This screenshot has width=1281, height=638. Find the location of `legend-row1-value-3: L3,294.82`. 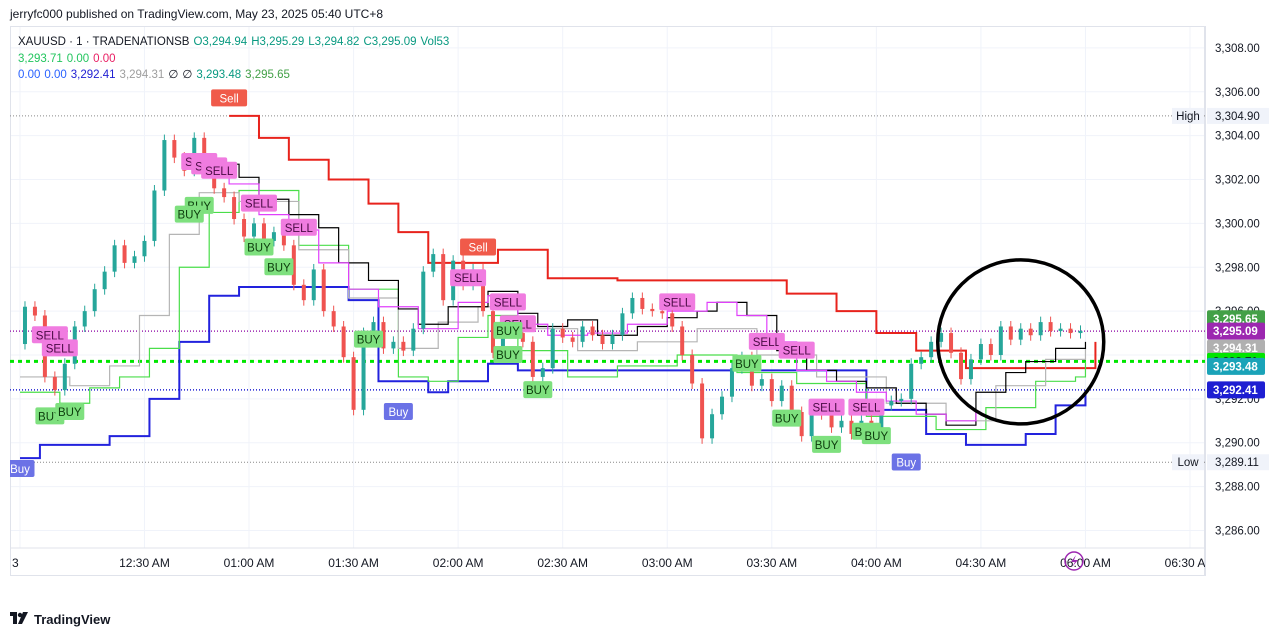

legend-row1-value-3: L3,294.82 is located at coordinates (334, 42).